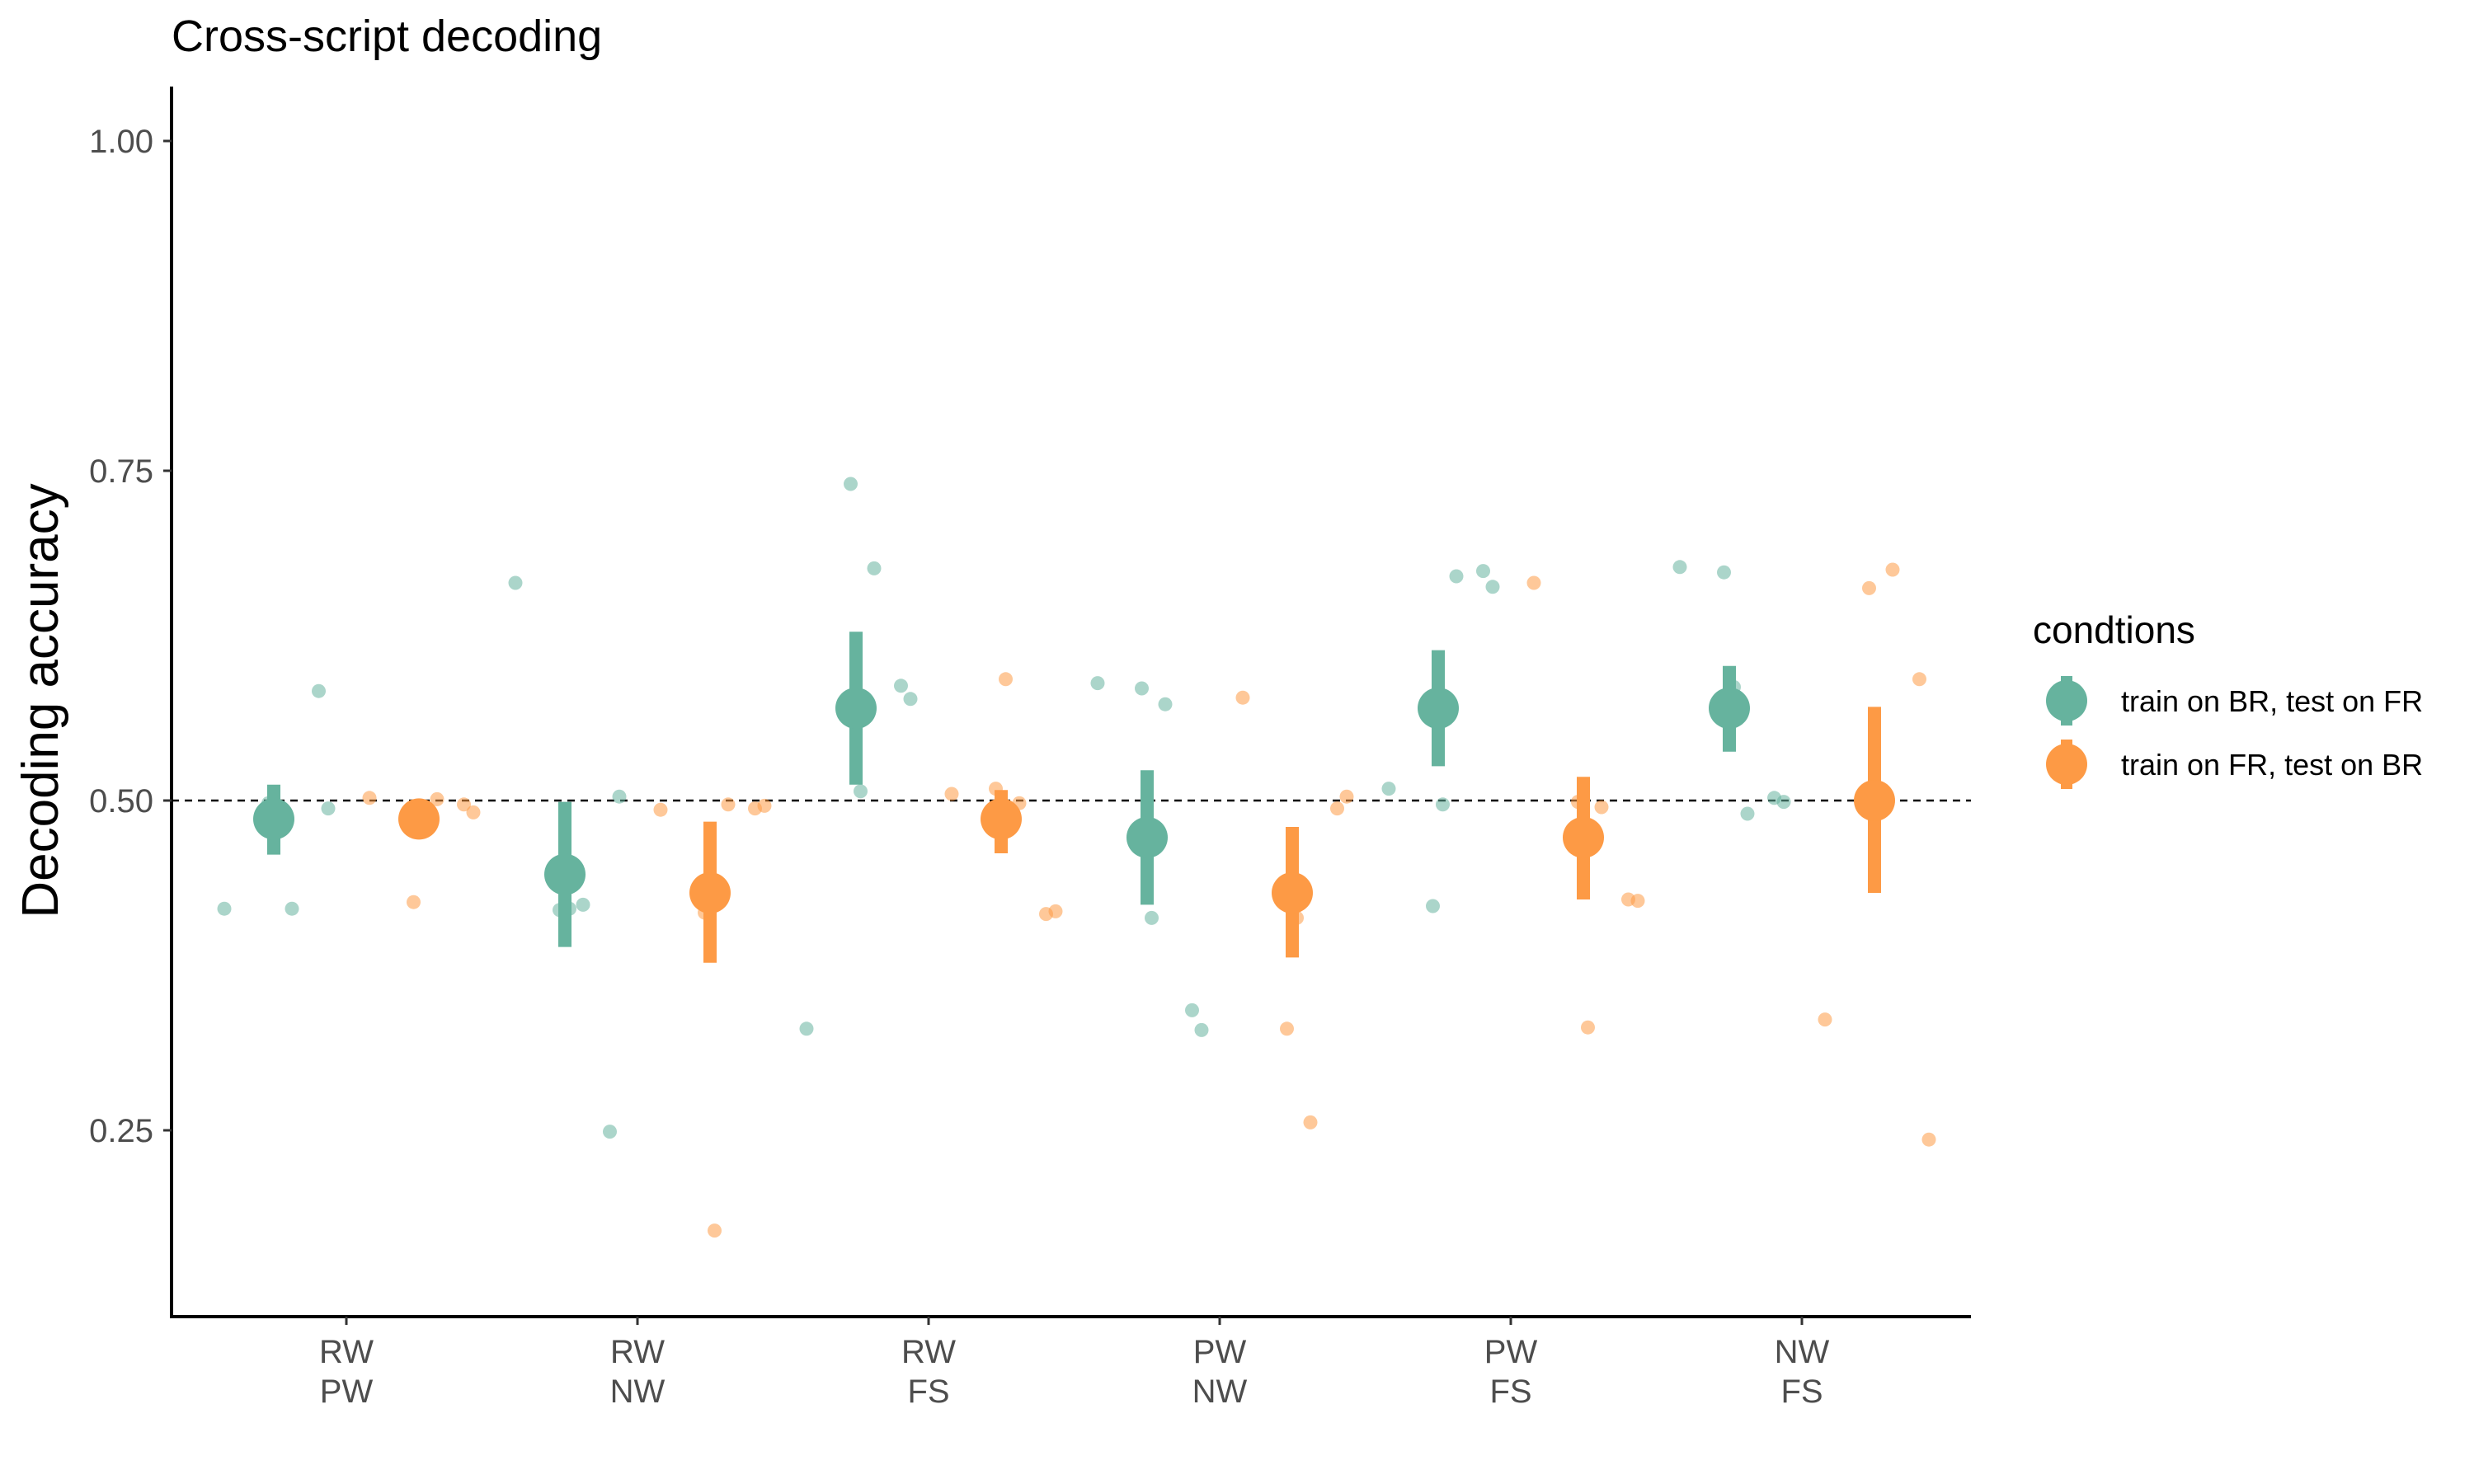 Image resolution: width=2474 pixels, height=1484 pixels. What do you see at coordinates (1802, 1352) in the screenshot?
I see `x-tick-label-line1: NW` at bounding box center [1802, 1352].